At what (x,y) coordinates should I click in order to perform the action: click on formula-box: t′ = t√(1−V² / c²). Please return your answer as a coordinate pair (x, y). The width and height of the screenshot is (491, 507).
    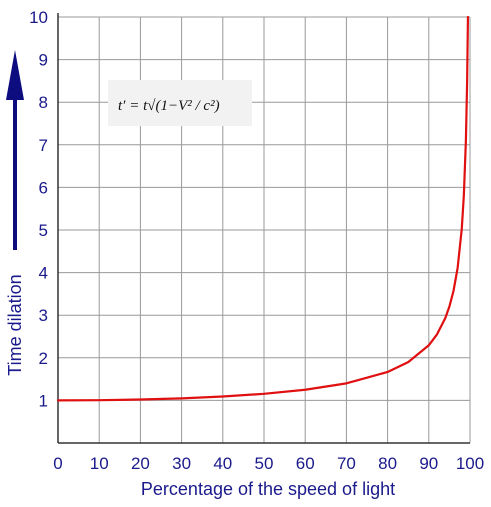
    Looking at the image, I should click on (180, 103).